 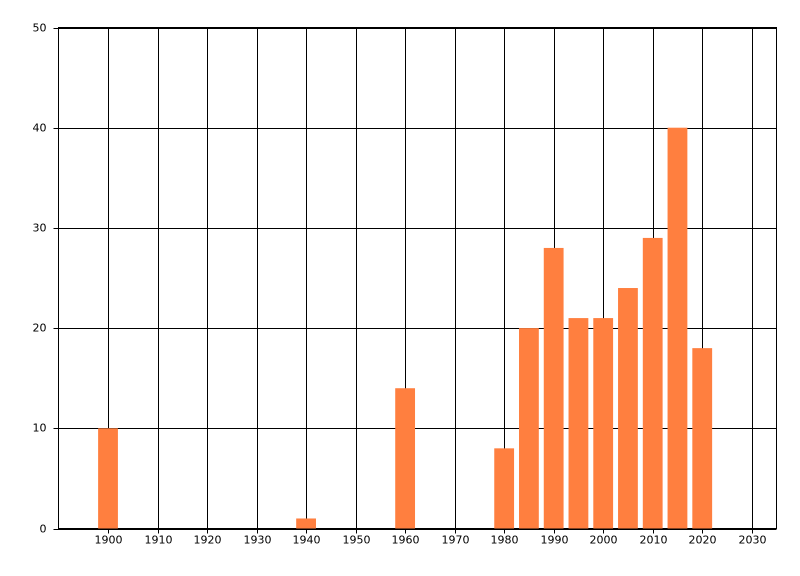 What do you see at coordinates (40, 328) in the screenshot?
I see `y-tick-label: 20` at bounding box center [40, 328].